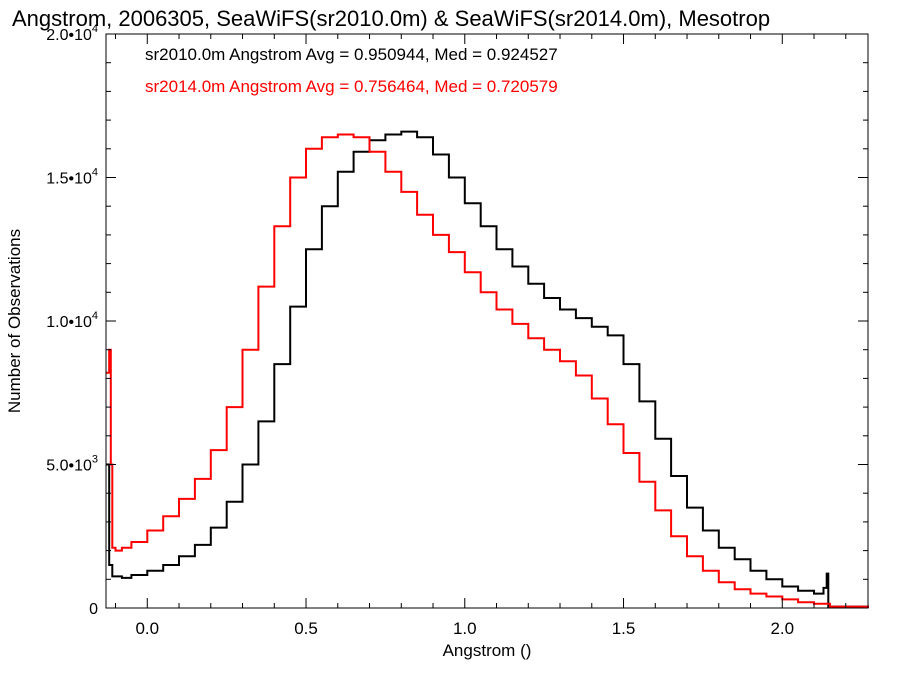  Describe the element at coordinates (624, 628) in the screenshot. I see `x-tick-label: 1.5` at that location.